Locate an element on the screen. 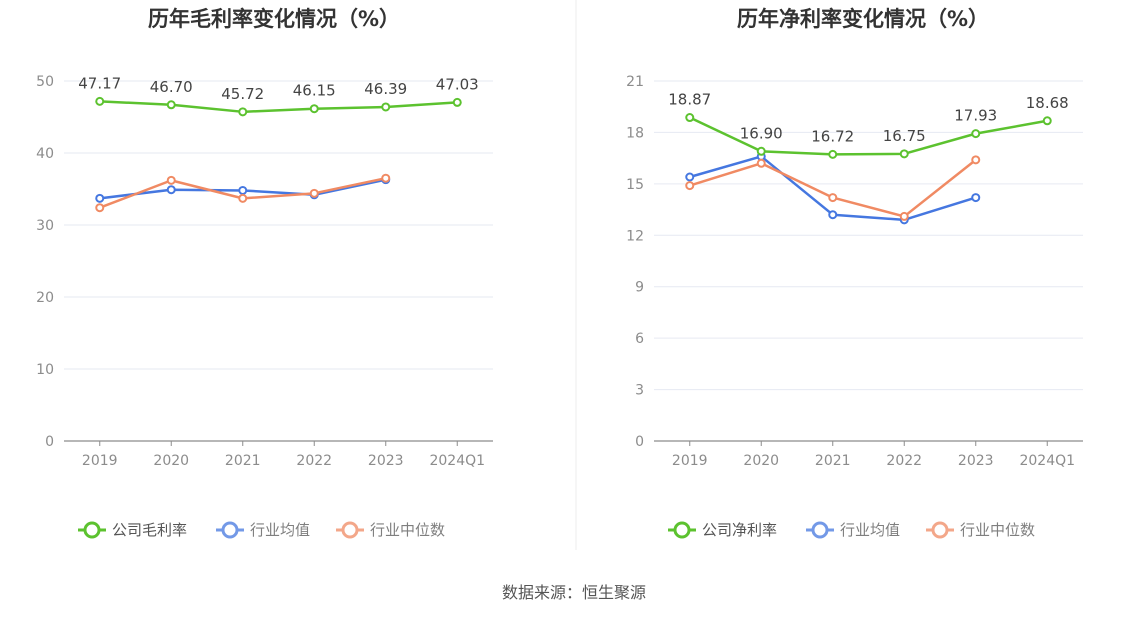 The image size is (1148, 619). legend-item-company: 公司毛利率 is located at coordinates (132, 530).